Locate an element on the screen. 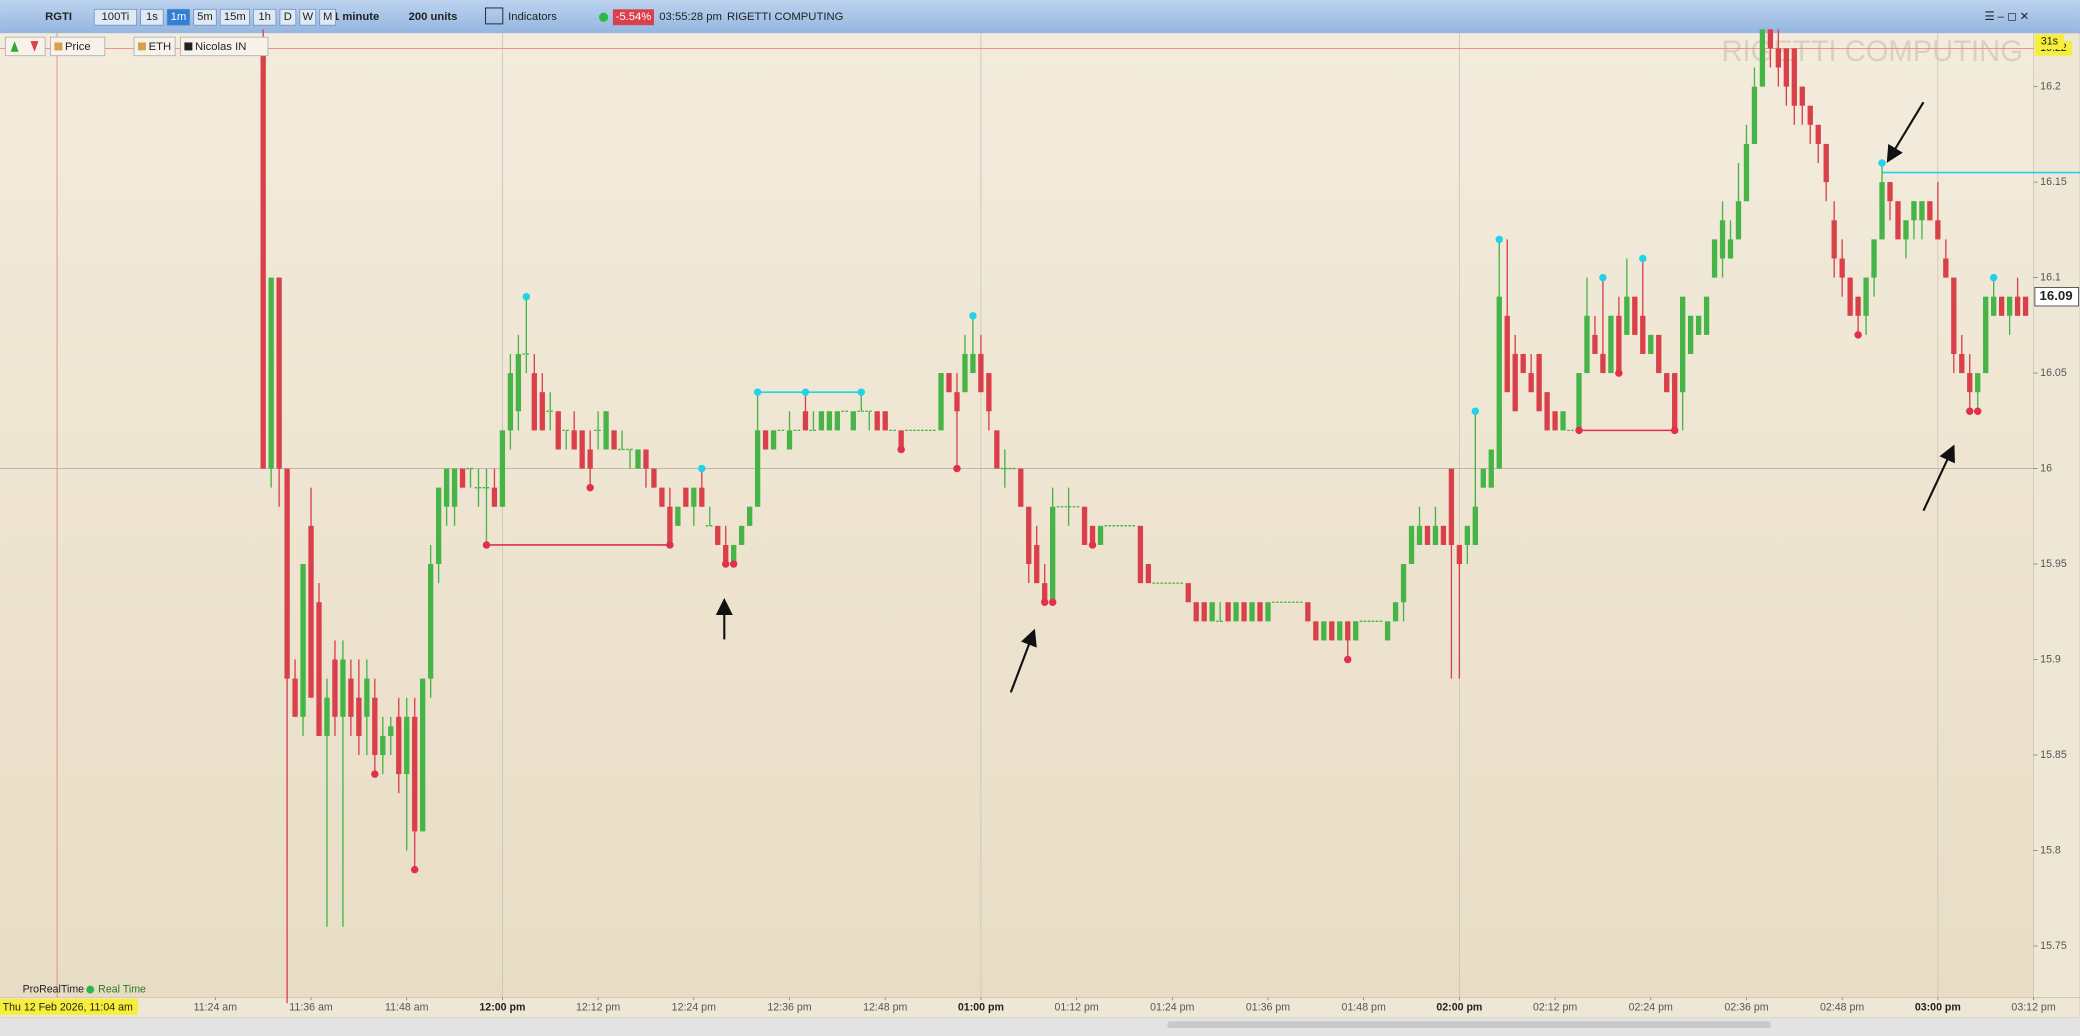 This screenshot has width=2080, height=1036. period-label: D is located at coordinates (288, 17).